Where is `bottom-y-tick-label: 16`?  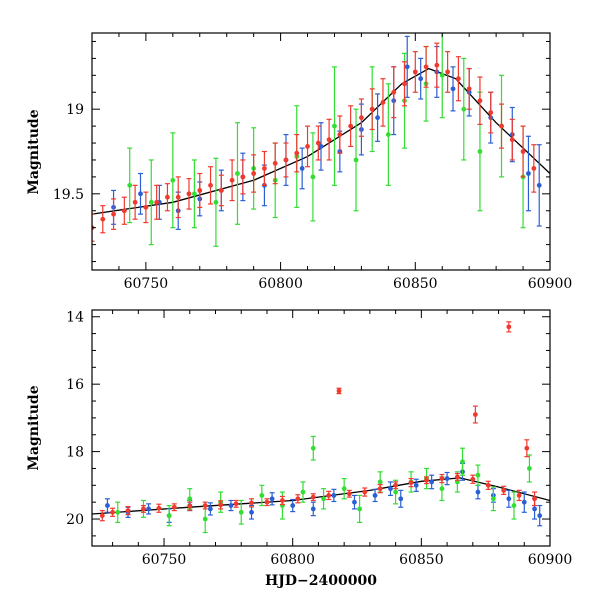
bottom-y-tick-label: 16 is located at coordinates (75, 385).